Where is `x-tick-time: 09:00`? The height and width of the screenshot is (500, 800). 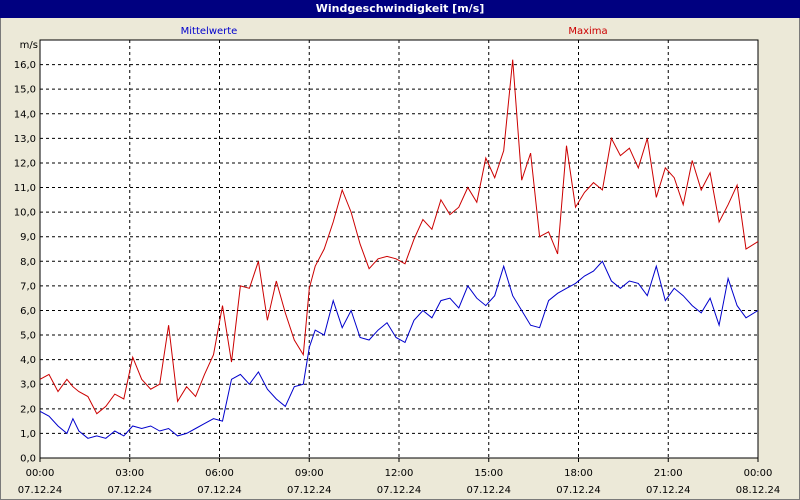
x-tick-time: 09:00 is located at coordinates (309, 473).